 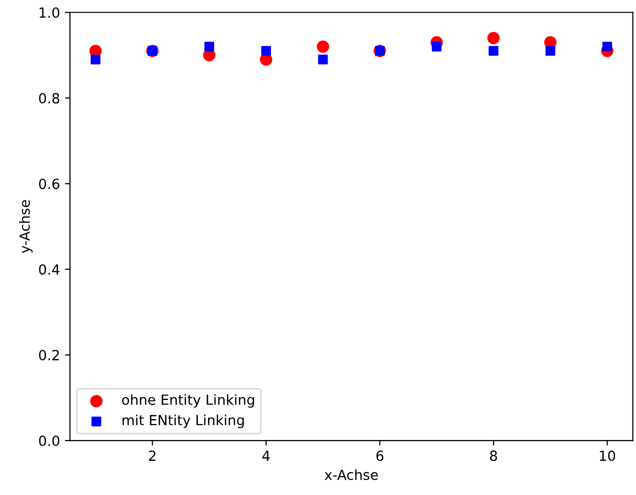 What do you see at coordinates (188, 401) in the screenshot?
I see `legend-label: ohne Entity Linking` at bounding box center [188, 401].